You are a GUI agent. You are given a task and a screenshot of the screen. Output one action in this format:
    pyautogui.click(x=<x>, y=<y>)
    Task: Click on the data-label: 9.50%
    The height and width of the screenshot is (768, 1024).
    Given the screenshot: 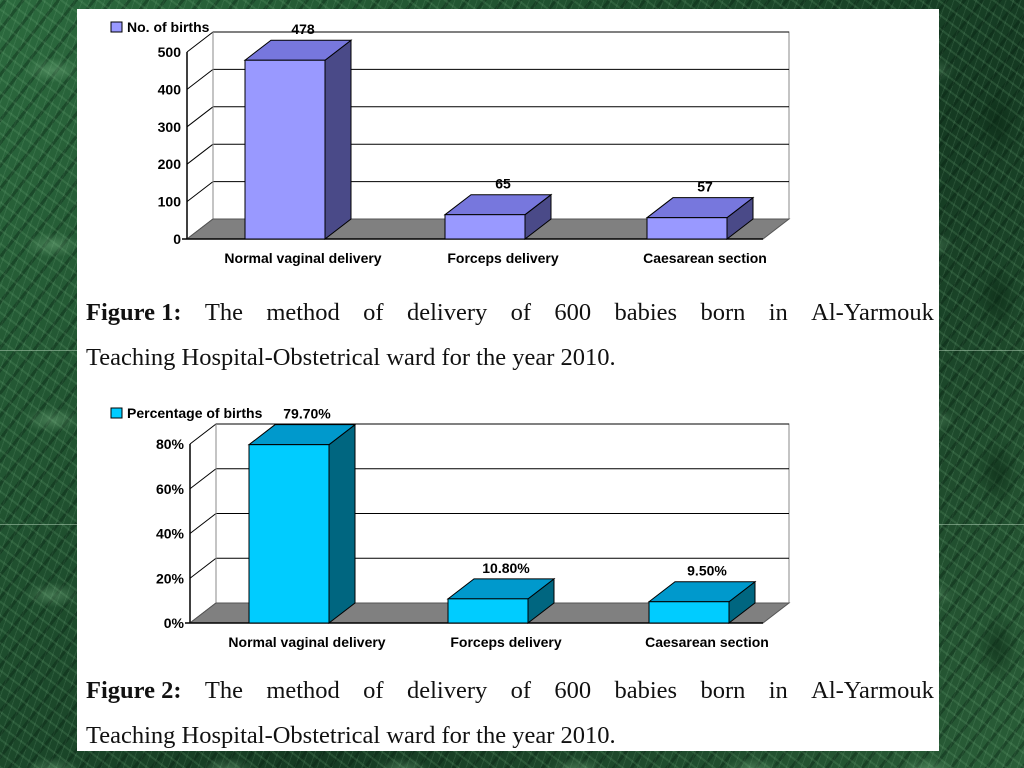 What is the action you would take?
    pyautogui.click(x=707, y=571)
    